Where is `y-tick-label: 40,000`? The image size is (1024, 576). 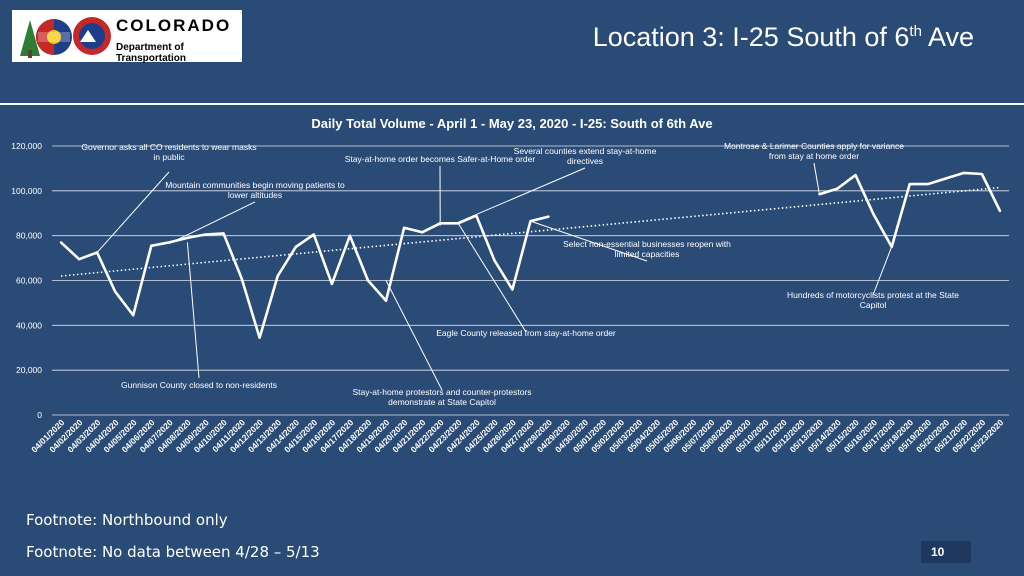
y-tick-label: 40,000 is located at coordinates (29, 325).